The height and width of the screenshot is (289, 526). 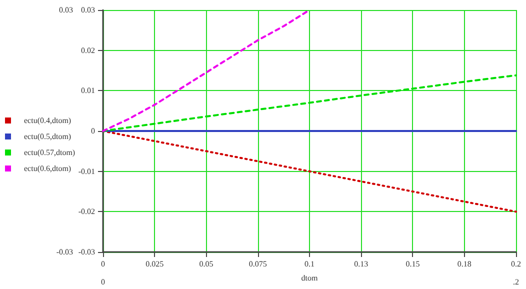 What do you see at coordinates (88, 10) in the screenshot?
I see `y-tick-label: 0.03` at bounding box center [88, 10].